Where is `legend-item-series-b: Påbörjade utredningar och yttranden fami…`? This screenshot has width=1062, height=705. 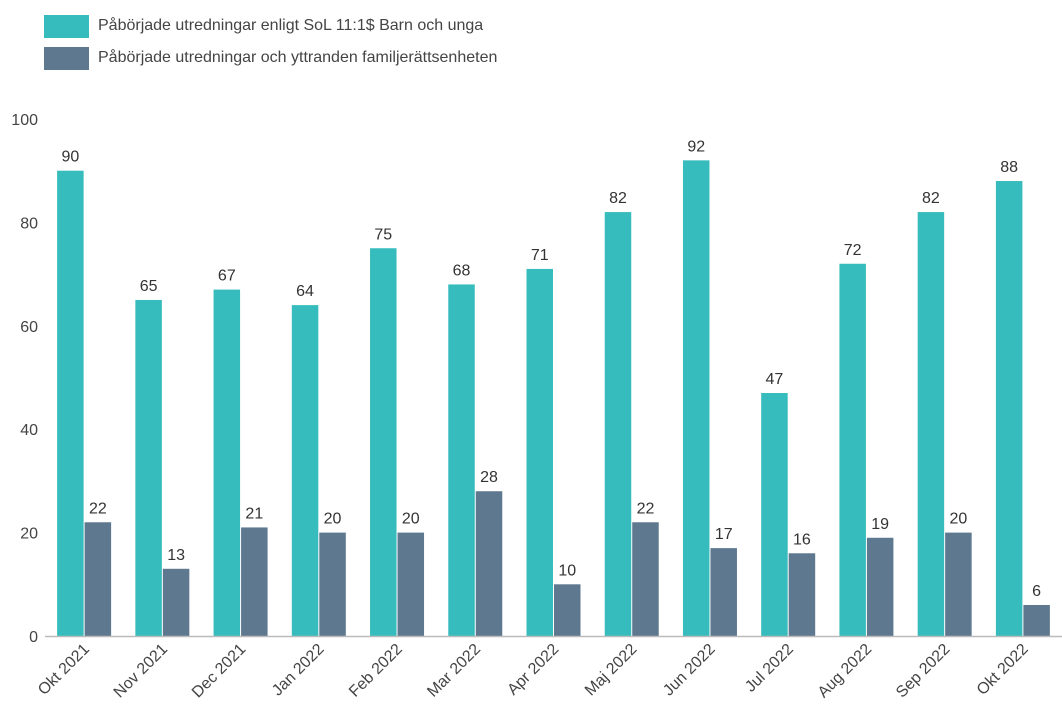
legend-item-series-b: Påbörjade utredningar och yttranden fami… is located at coordinates (270, 58).